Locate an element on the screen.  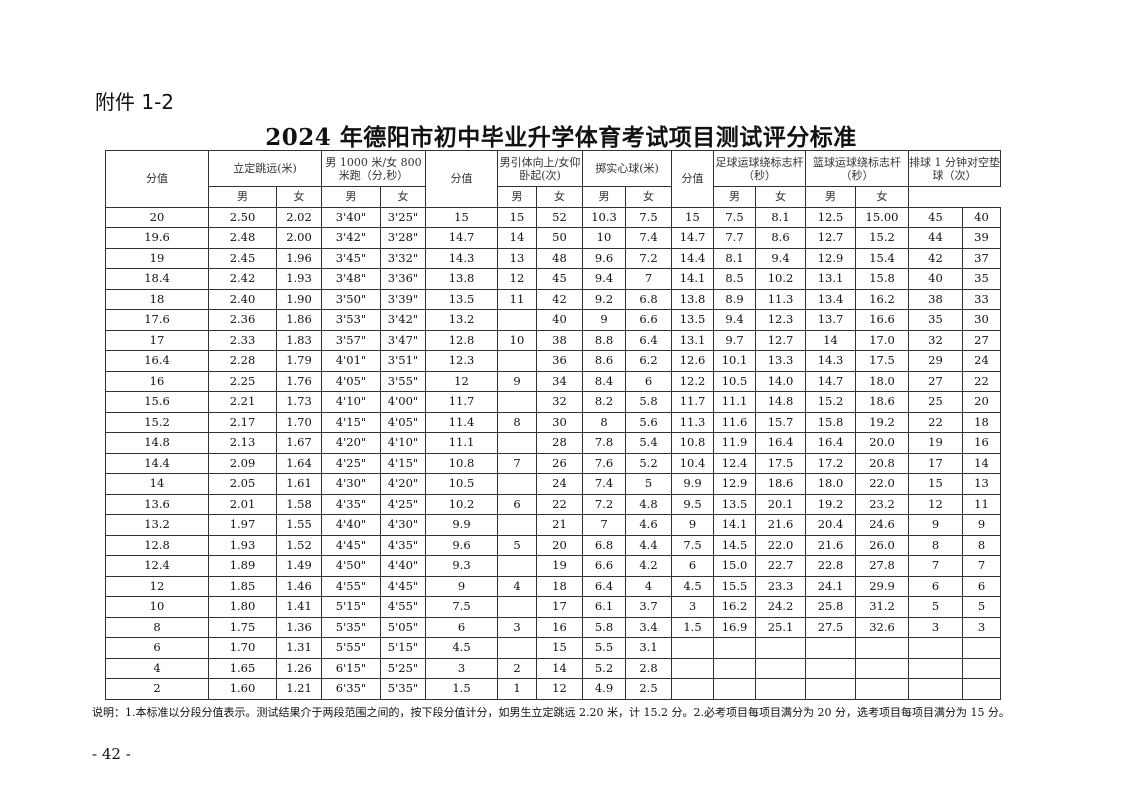
table-cell: 18 is located at coordinates (981, 422).